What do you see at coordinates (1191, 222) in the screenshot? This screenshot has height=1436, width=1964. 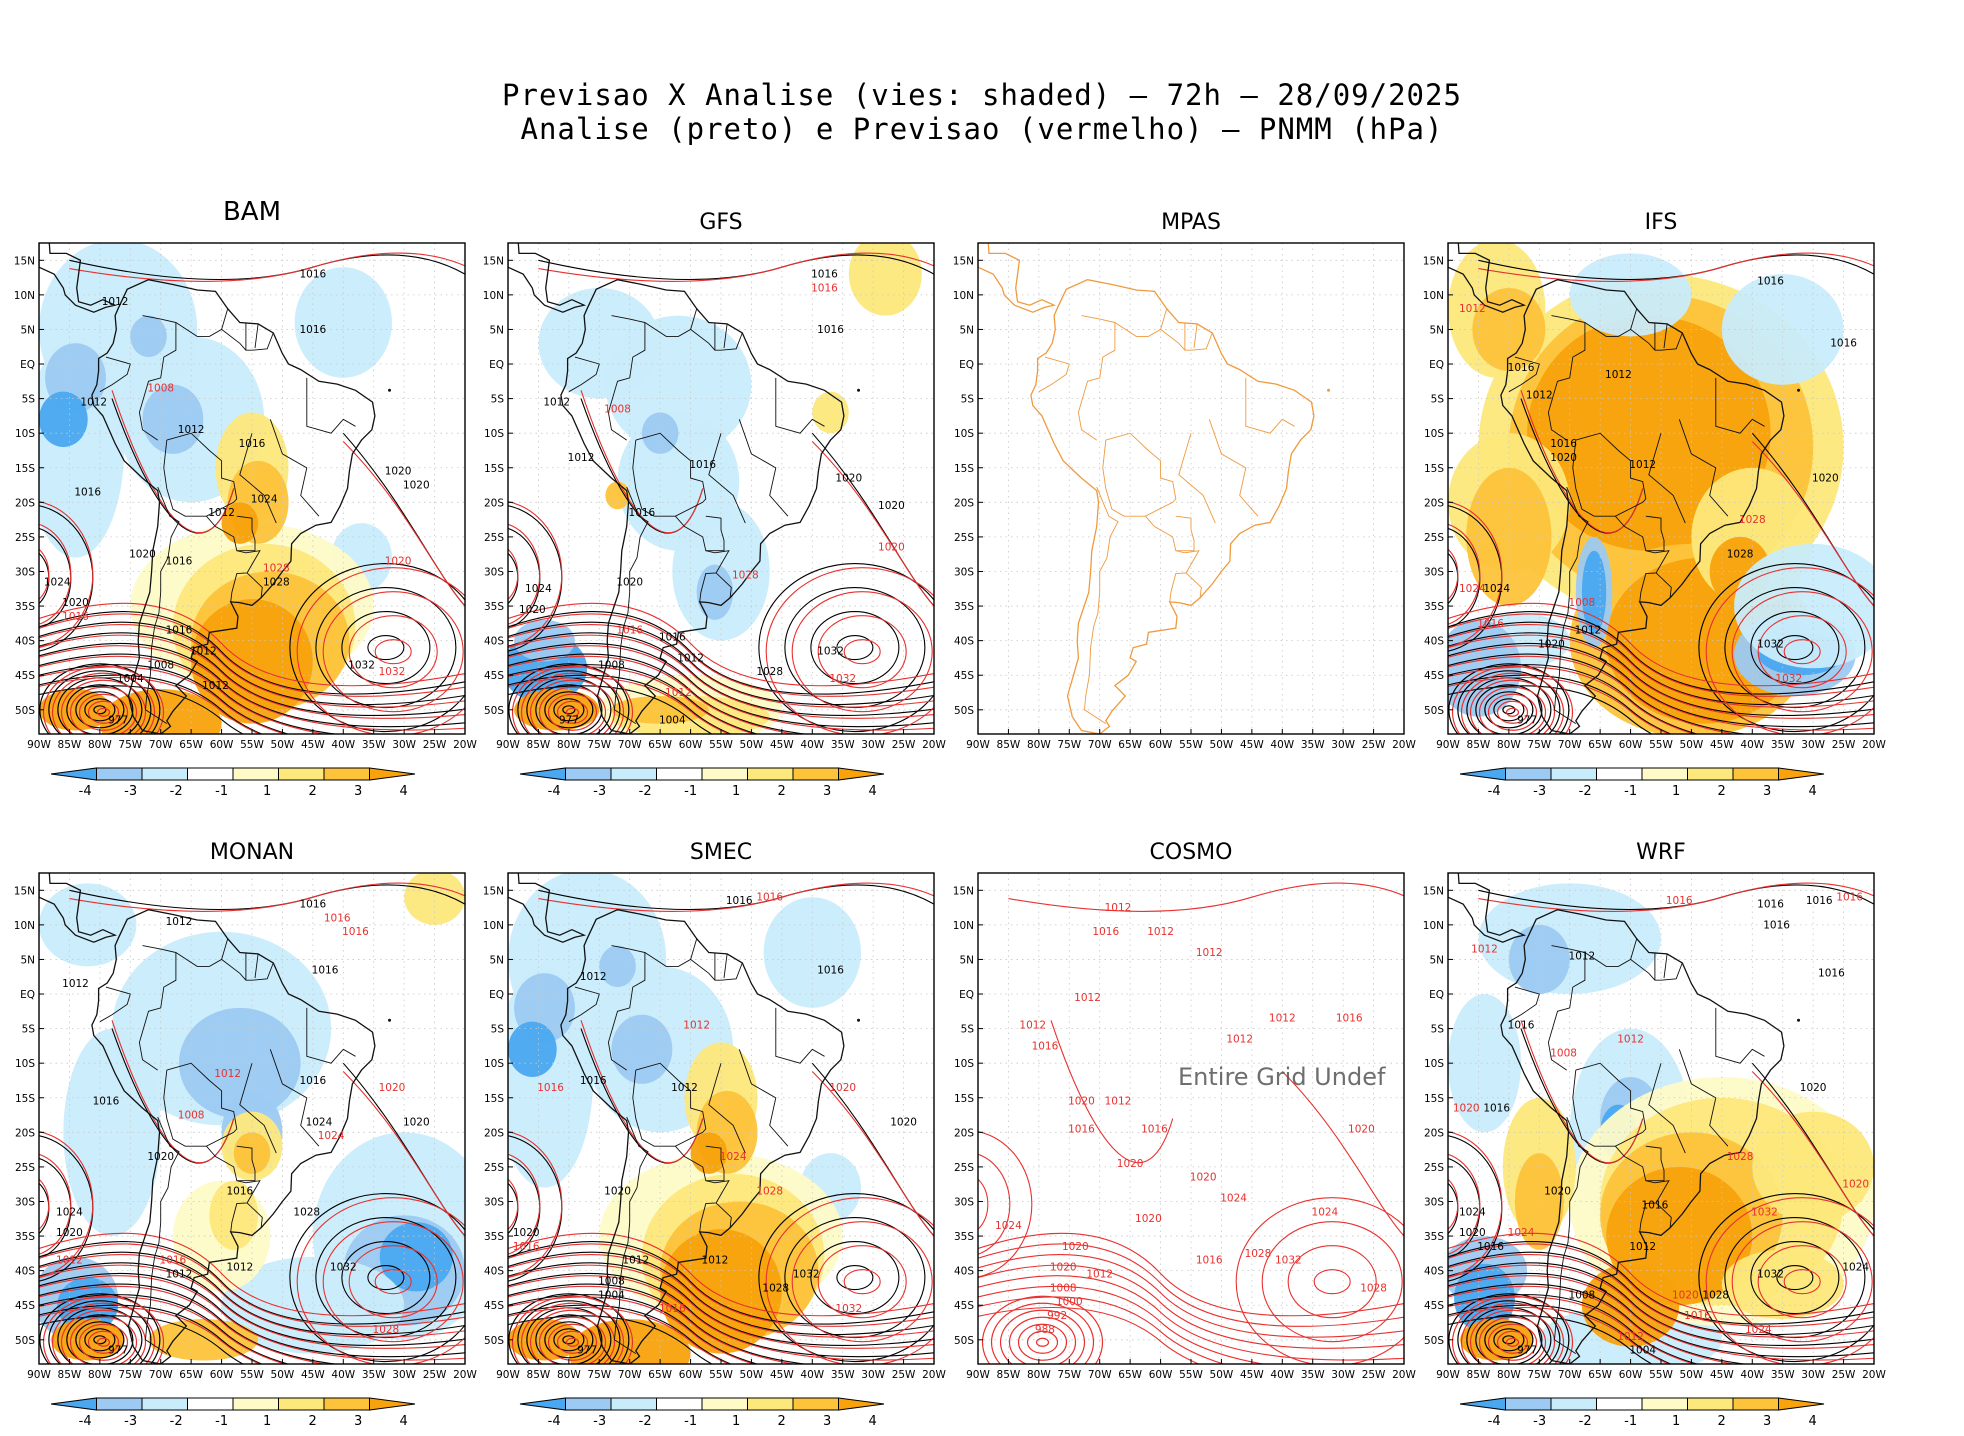 I see `panel-title: MPAS` at bounding box center [1191, 222].